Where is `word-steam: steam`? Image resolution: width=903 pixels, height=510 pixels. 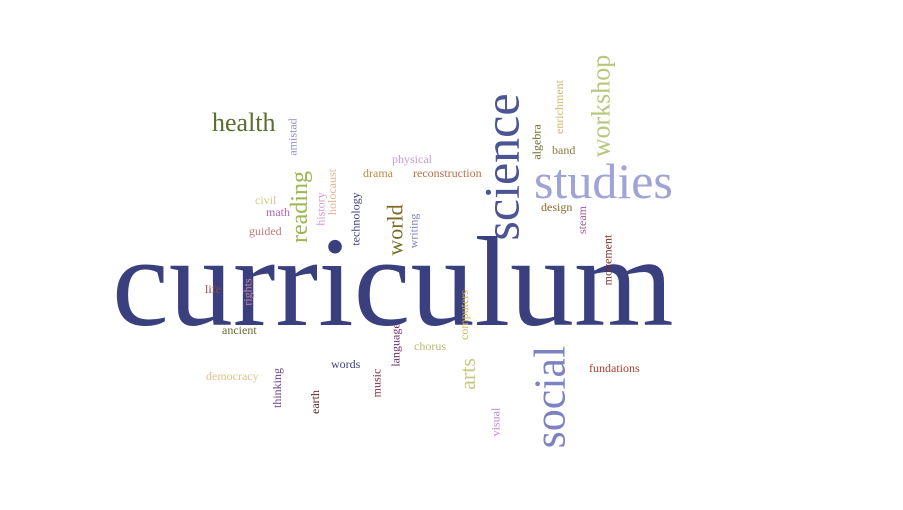
word-steam: steam is located at coordinates (582, 220).